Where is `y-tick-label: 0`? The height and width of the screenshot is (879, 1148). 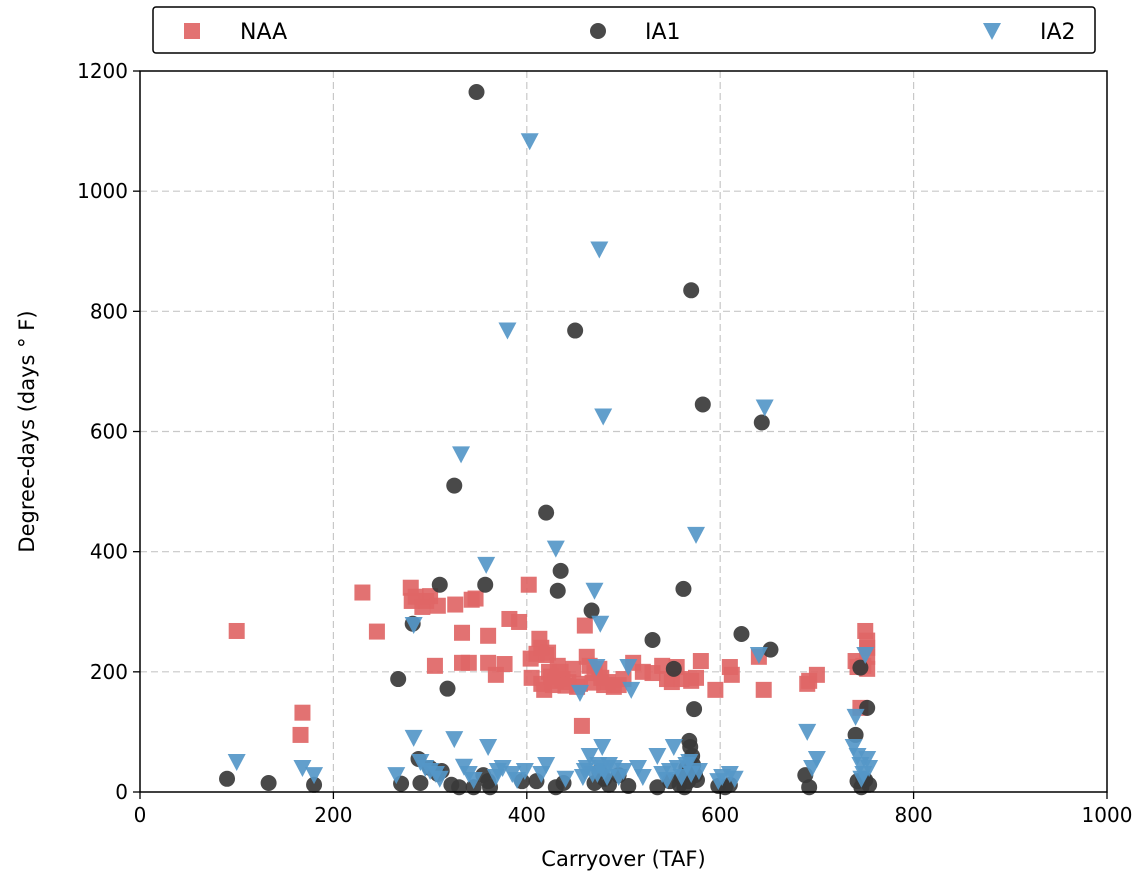
y-tick-label: 0 is located at coordinates (121, 792).